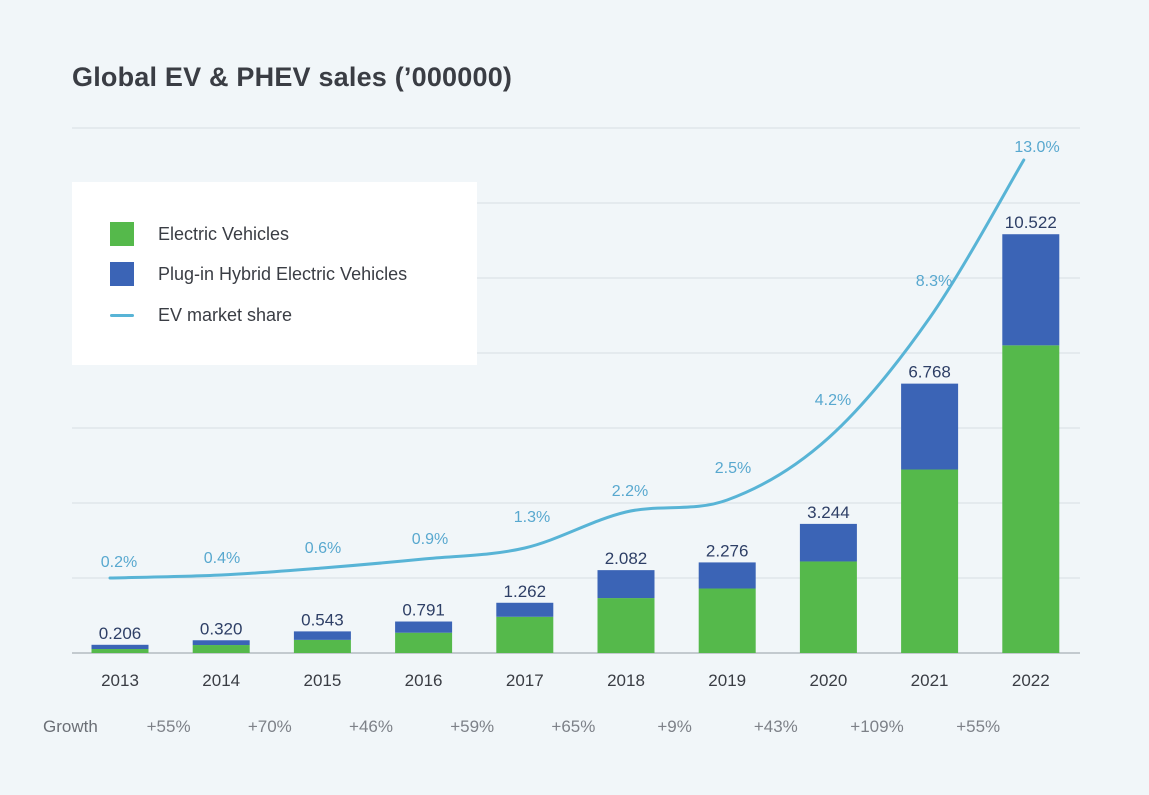 Image resolution: width=1149 pixels, height=795 pixels. I want to click on growth-value: +65%, so click(573, 726).